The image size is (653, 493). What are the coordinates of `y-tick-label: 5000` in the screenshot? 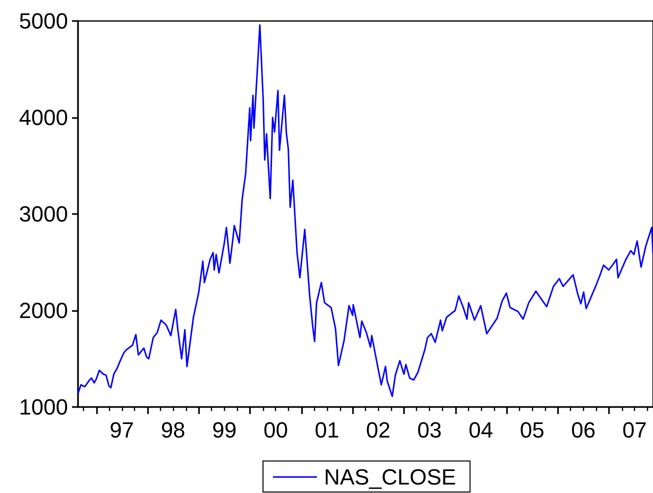 It's located at (43, 21).